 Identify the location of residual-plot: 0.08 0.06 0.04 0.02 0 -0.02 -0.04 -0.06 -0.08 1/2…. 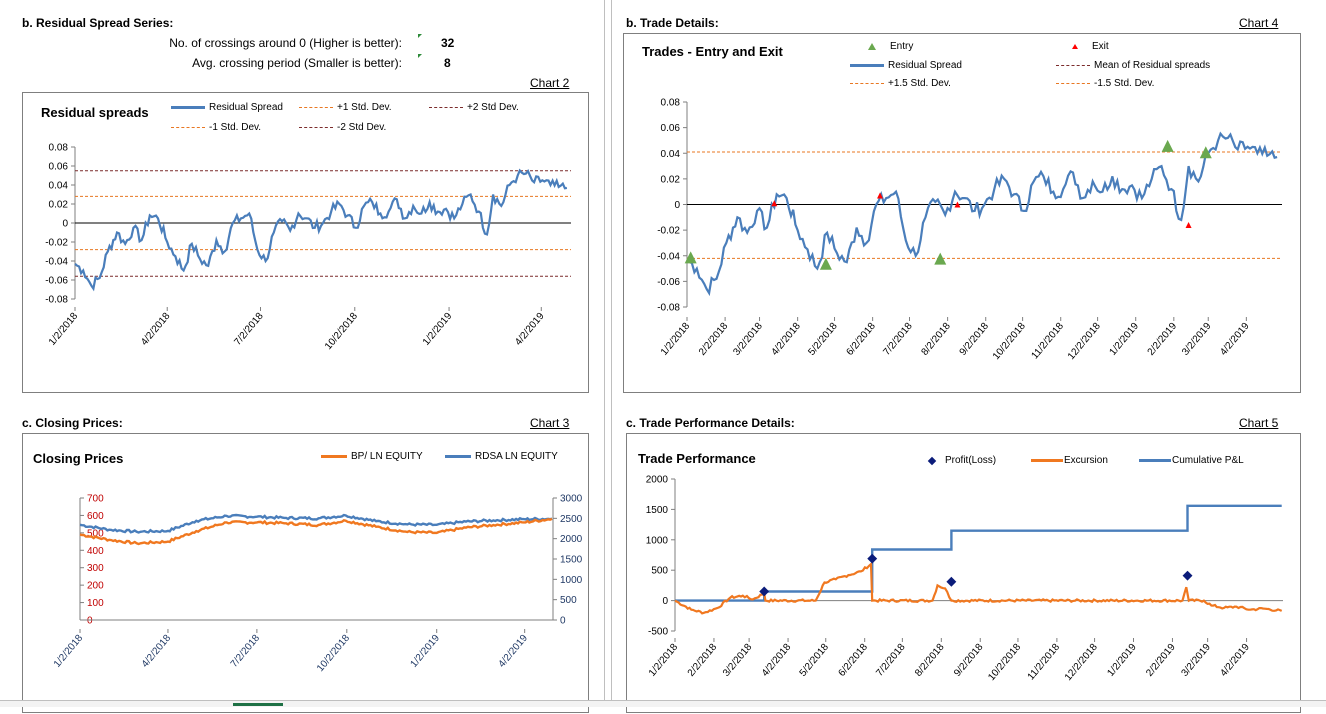
(308, 247).